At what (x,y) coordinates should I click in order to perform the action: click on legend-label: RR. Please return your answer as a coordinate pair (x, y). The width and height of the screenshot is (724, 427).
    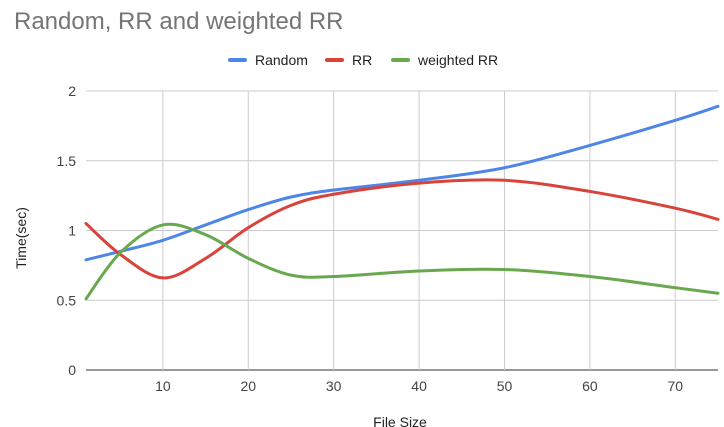
    Looking at the image, I should click on (362, 60).